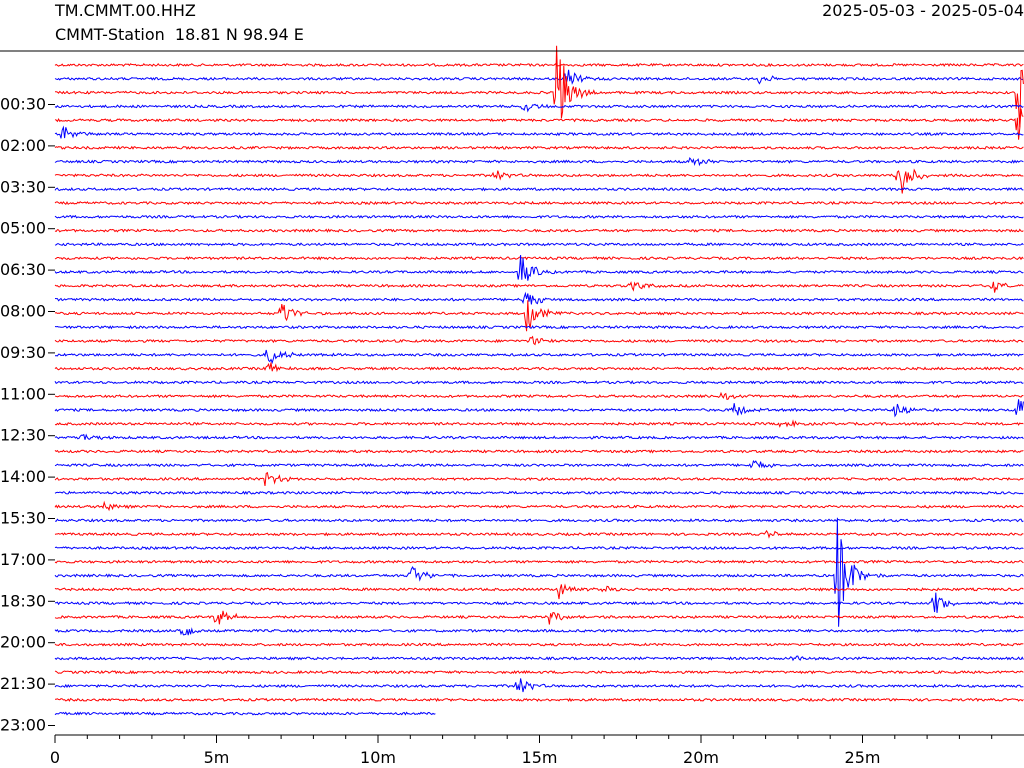 The width and height of the screenshot is (1024, 768). I want to click on station-code: TM.CMMT.00.HHZ, so click(125, 10).